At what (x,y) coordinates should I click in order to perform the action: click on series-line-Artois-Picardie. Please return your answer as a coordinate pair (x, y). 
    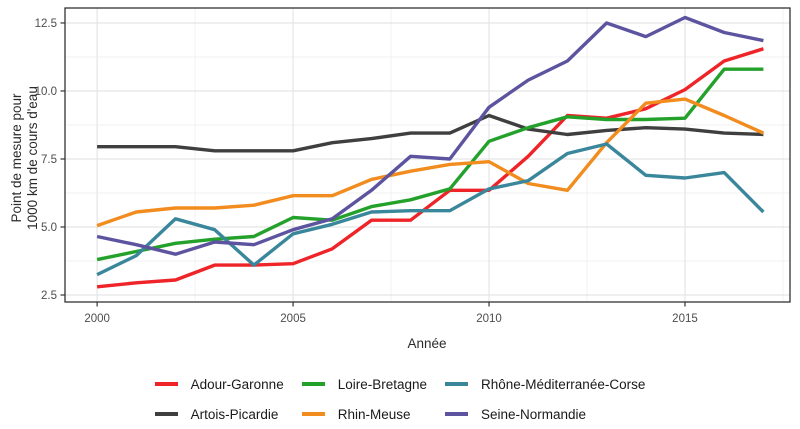
    Looking at the image, I should click on (430, 133).